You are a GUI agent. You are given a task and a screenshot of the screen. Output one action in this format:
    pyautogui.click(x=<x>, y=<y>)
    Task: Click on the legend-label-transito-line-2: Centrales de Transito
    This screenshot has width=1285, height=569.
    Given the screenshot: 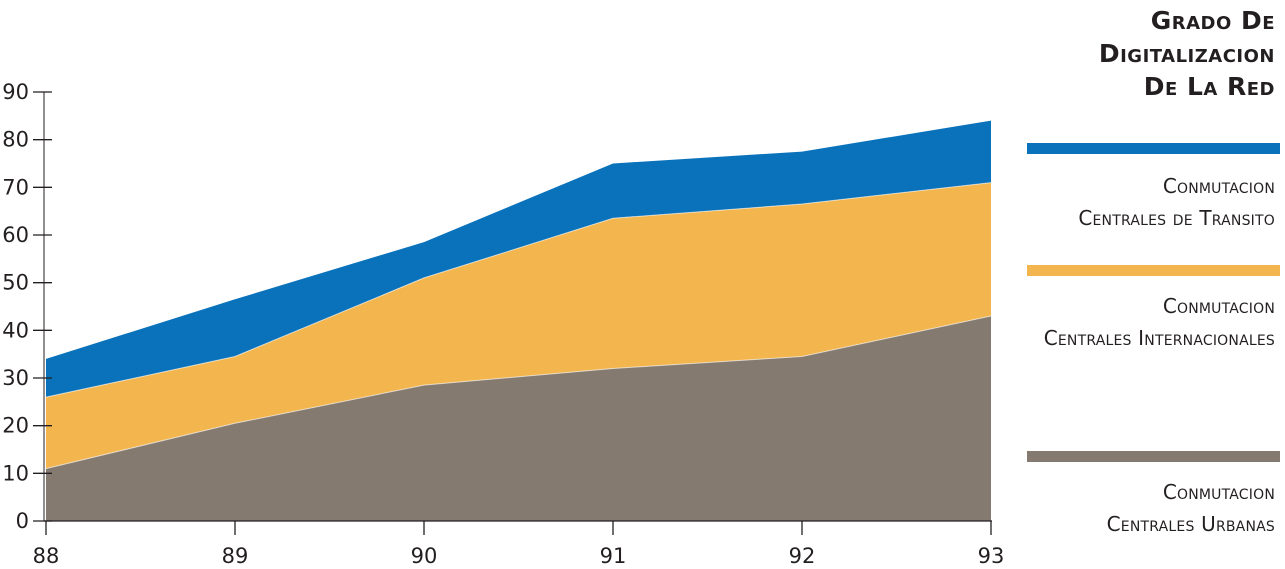 What is the action you would take?
    pyautogui.click(x=1125, y=218)
    